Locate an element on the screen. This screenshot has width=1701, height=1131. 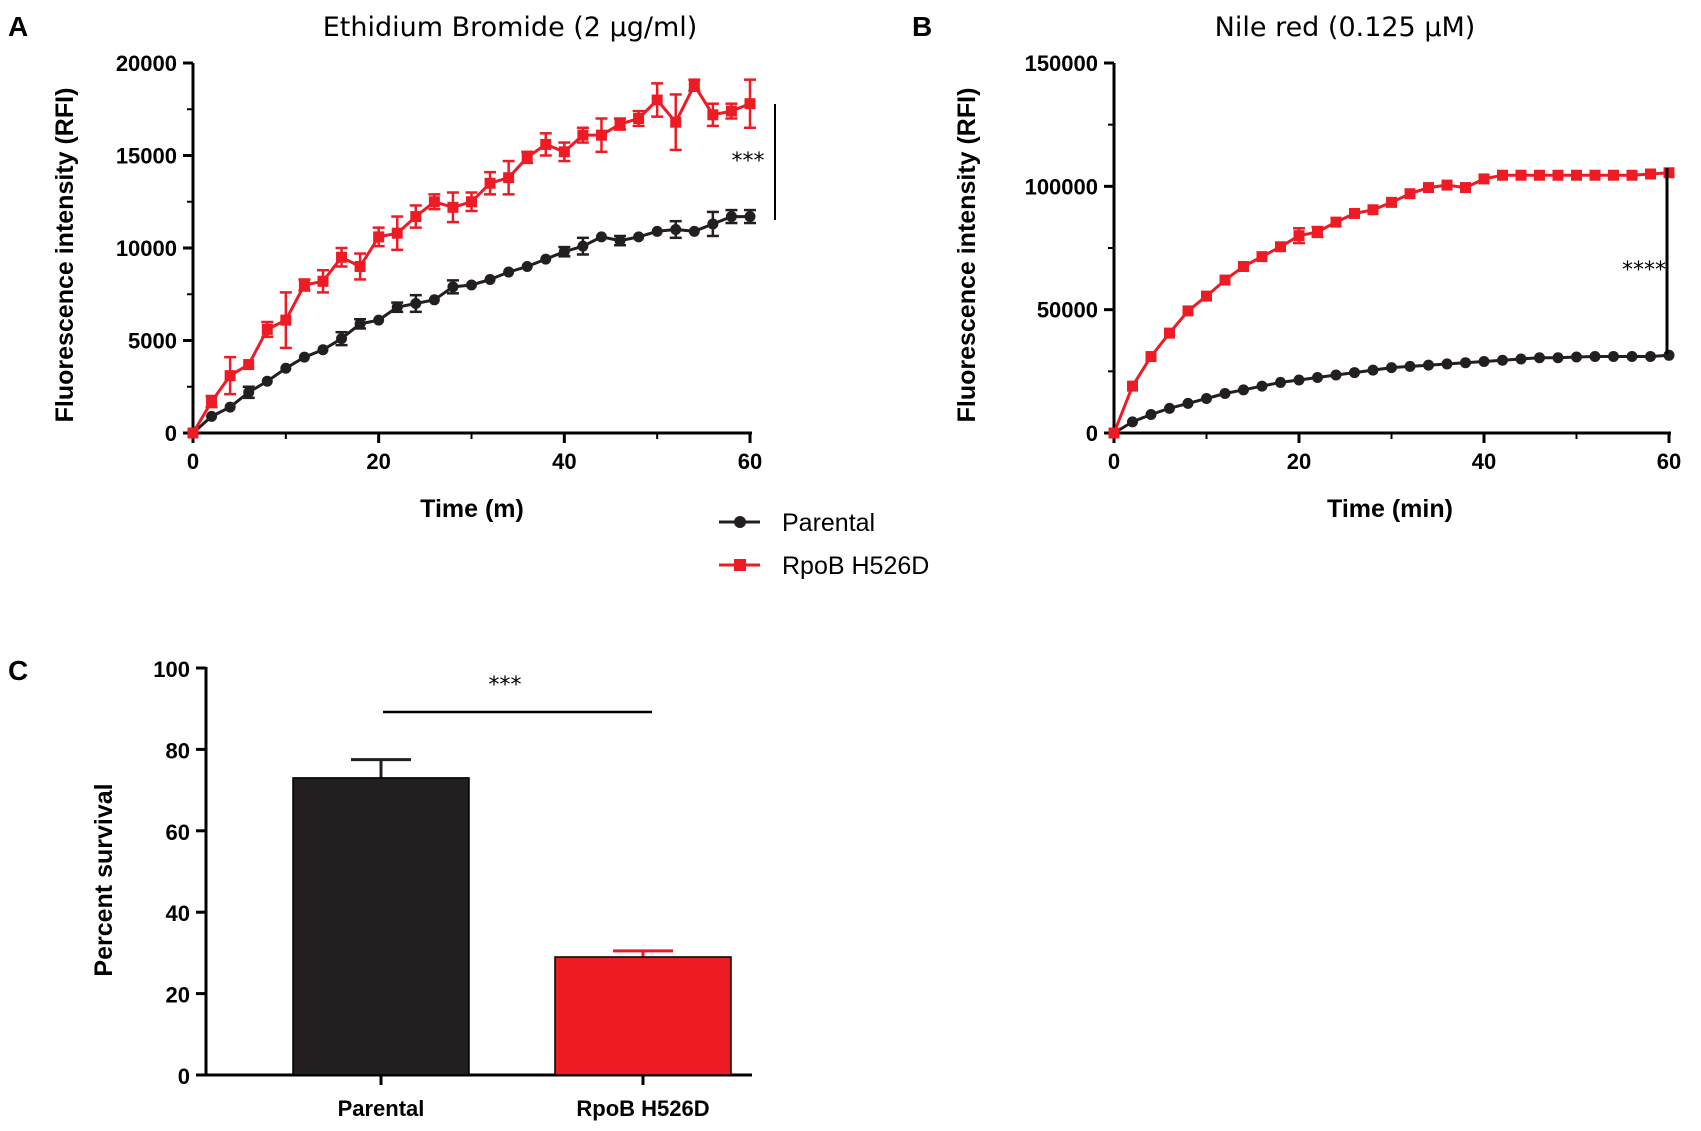
panel-b-xlabel: Time (min) is located at coordinates (1390, 509).